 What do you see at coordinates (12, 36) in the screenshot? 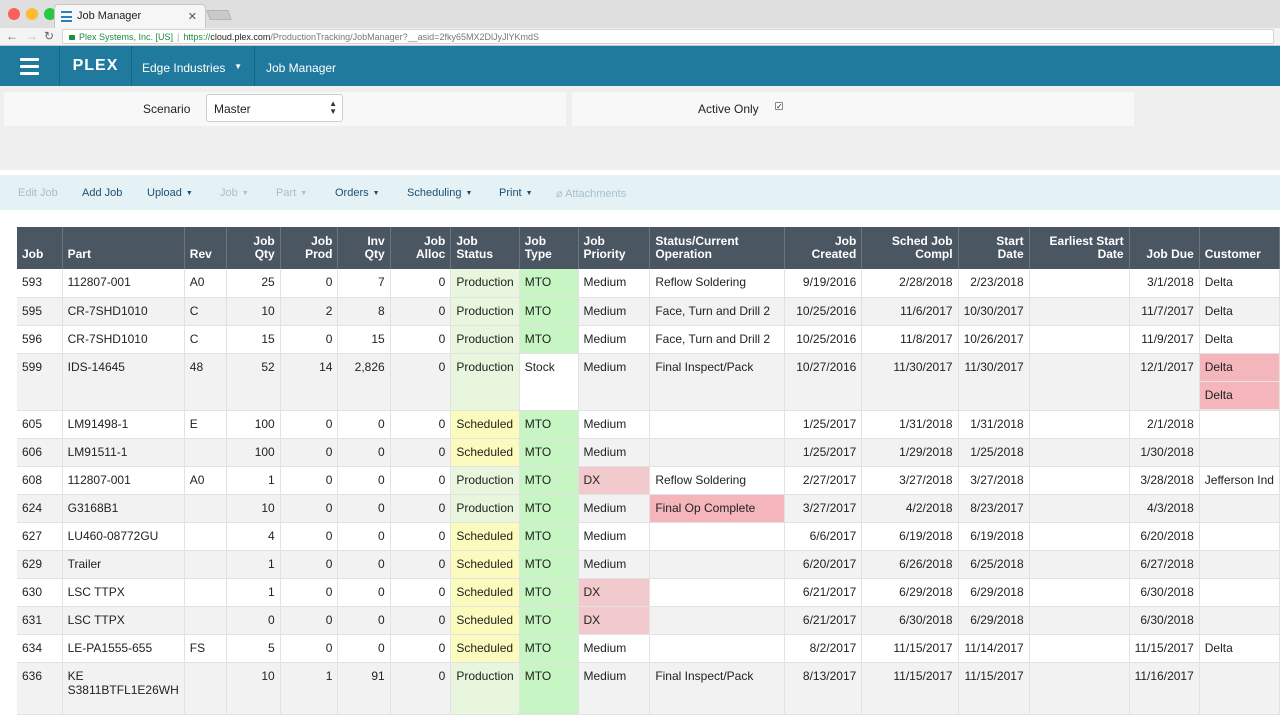
I see `back-icon: ←` at bounding box center [12, 36].